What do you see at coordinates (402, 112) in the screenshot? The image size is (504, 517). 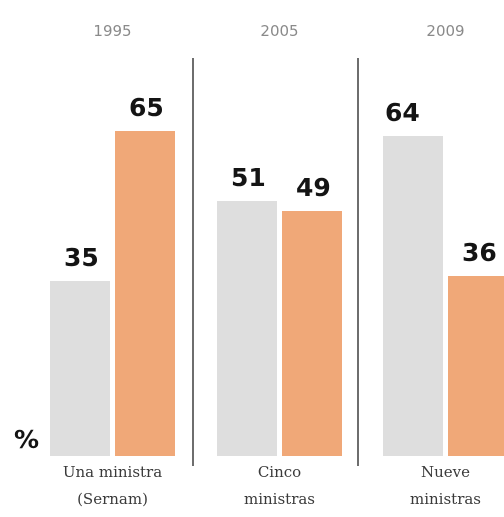 I see `value-label-2009-1: 64` at bounding box center [402, 112].